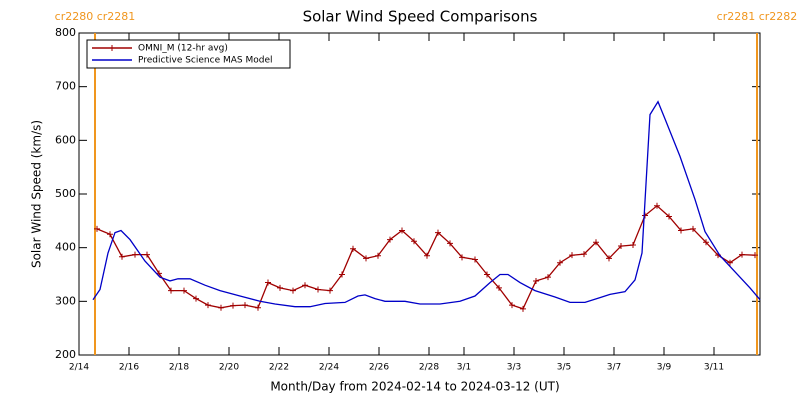 Image resolution: width=800 pixels, height=400 pixels. Describe the element at coordinates (329, 368) in the screenshot. I see `x-tick-label: 2/24` at that location.